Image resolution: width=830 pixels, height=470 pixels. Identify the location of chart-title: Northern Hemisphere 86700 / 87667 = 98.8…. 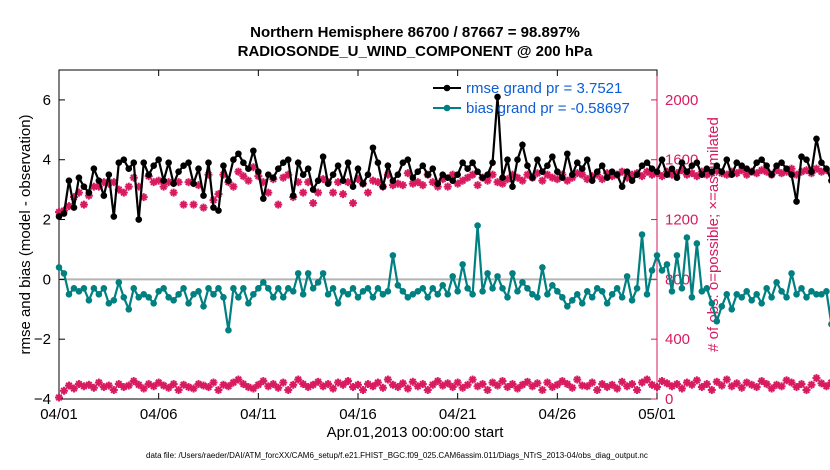
(415, 32).